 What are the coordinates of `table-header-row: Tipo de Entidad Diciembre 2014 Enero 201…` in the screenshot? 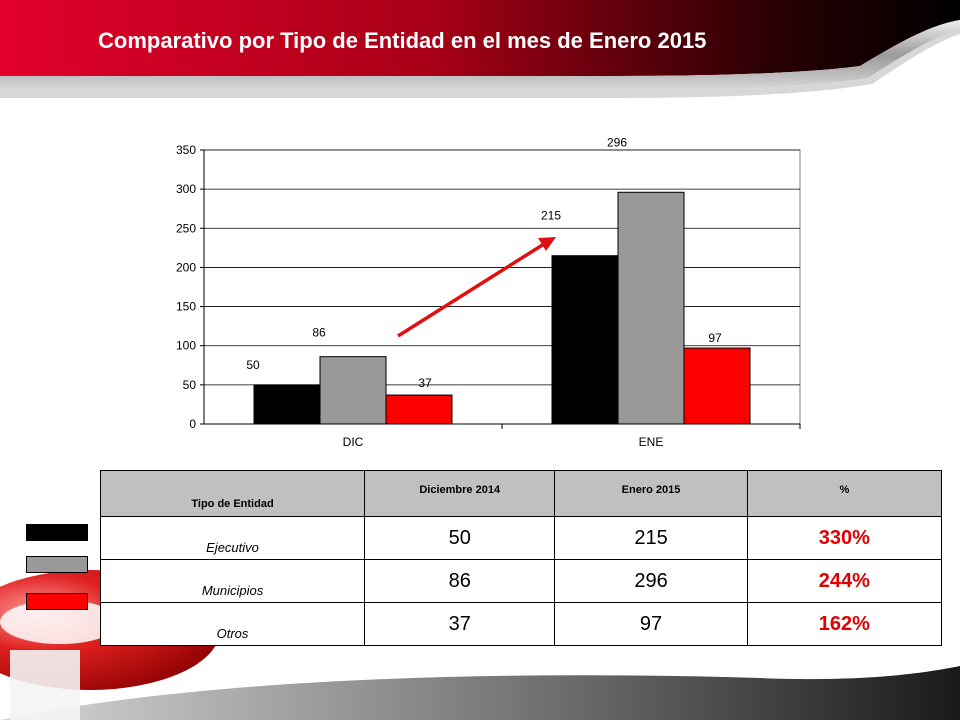 It's located at (521, 493).